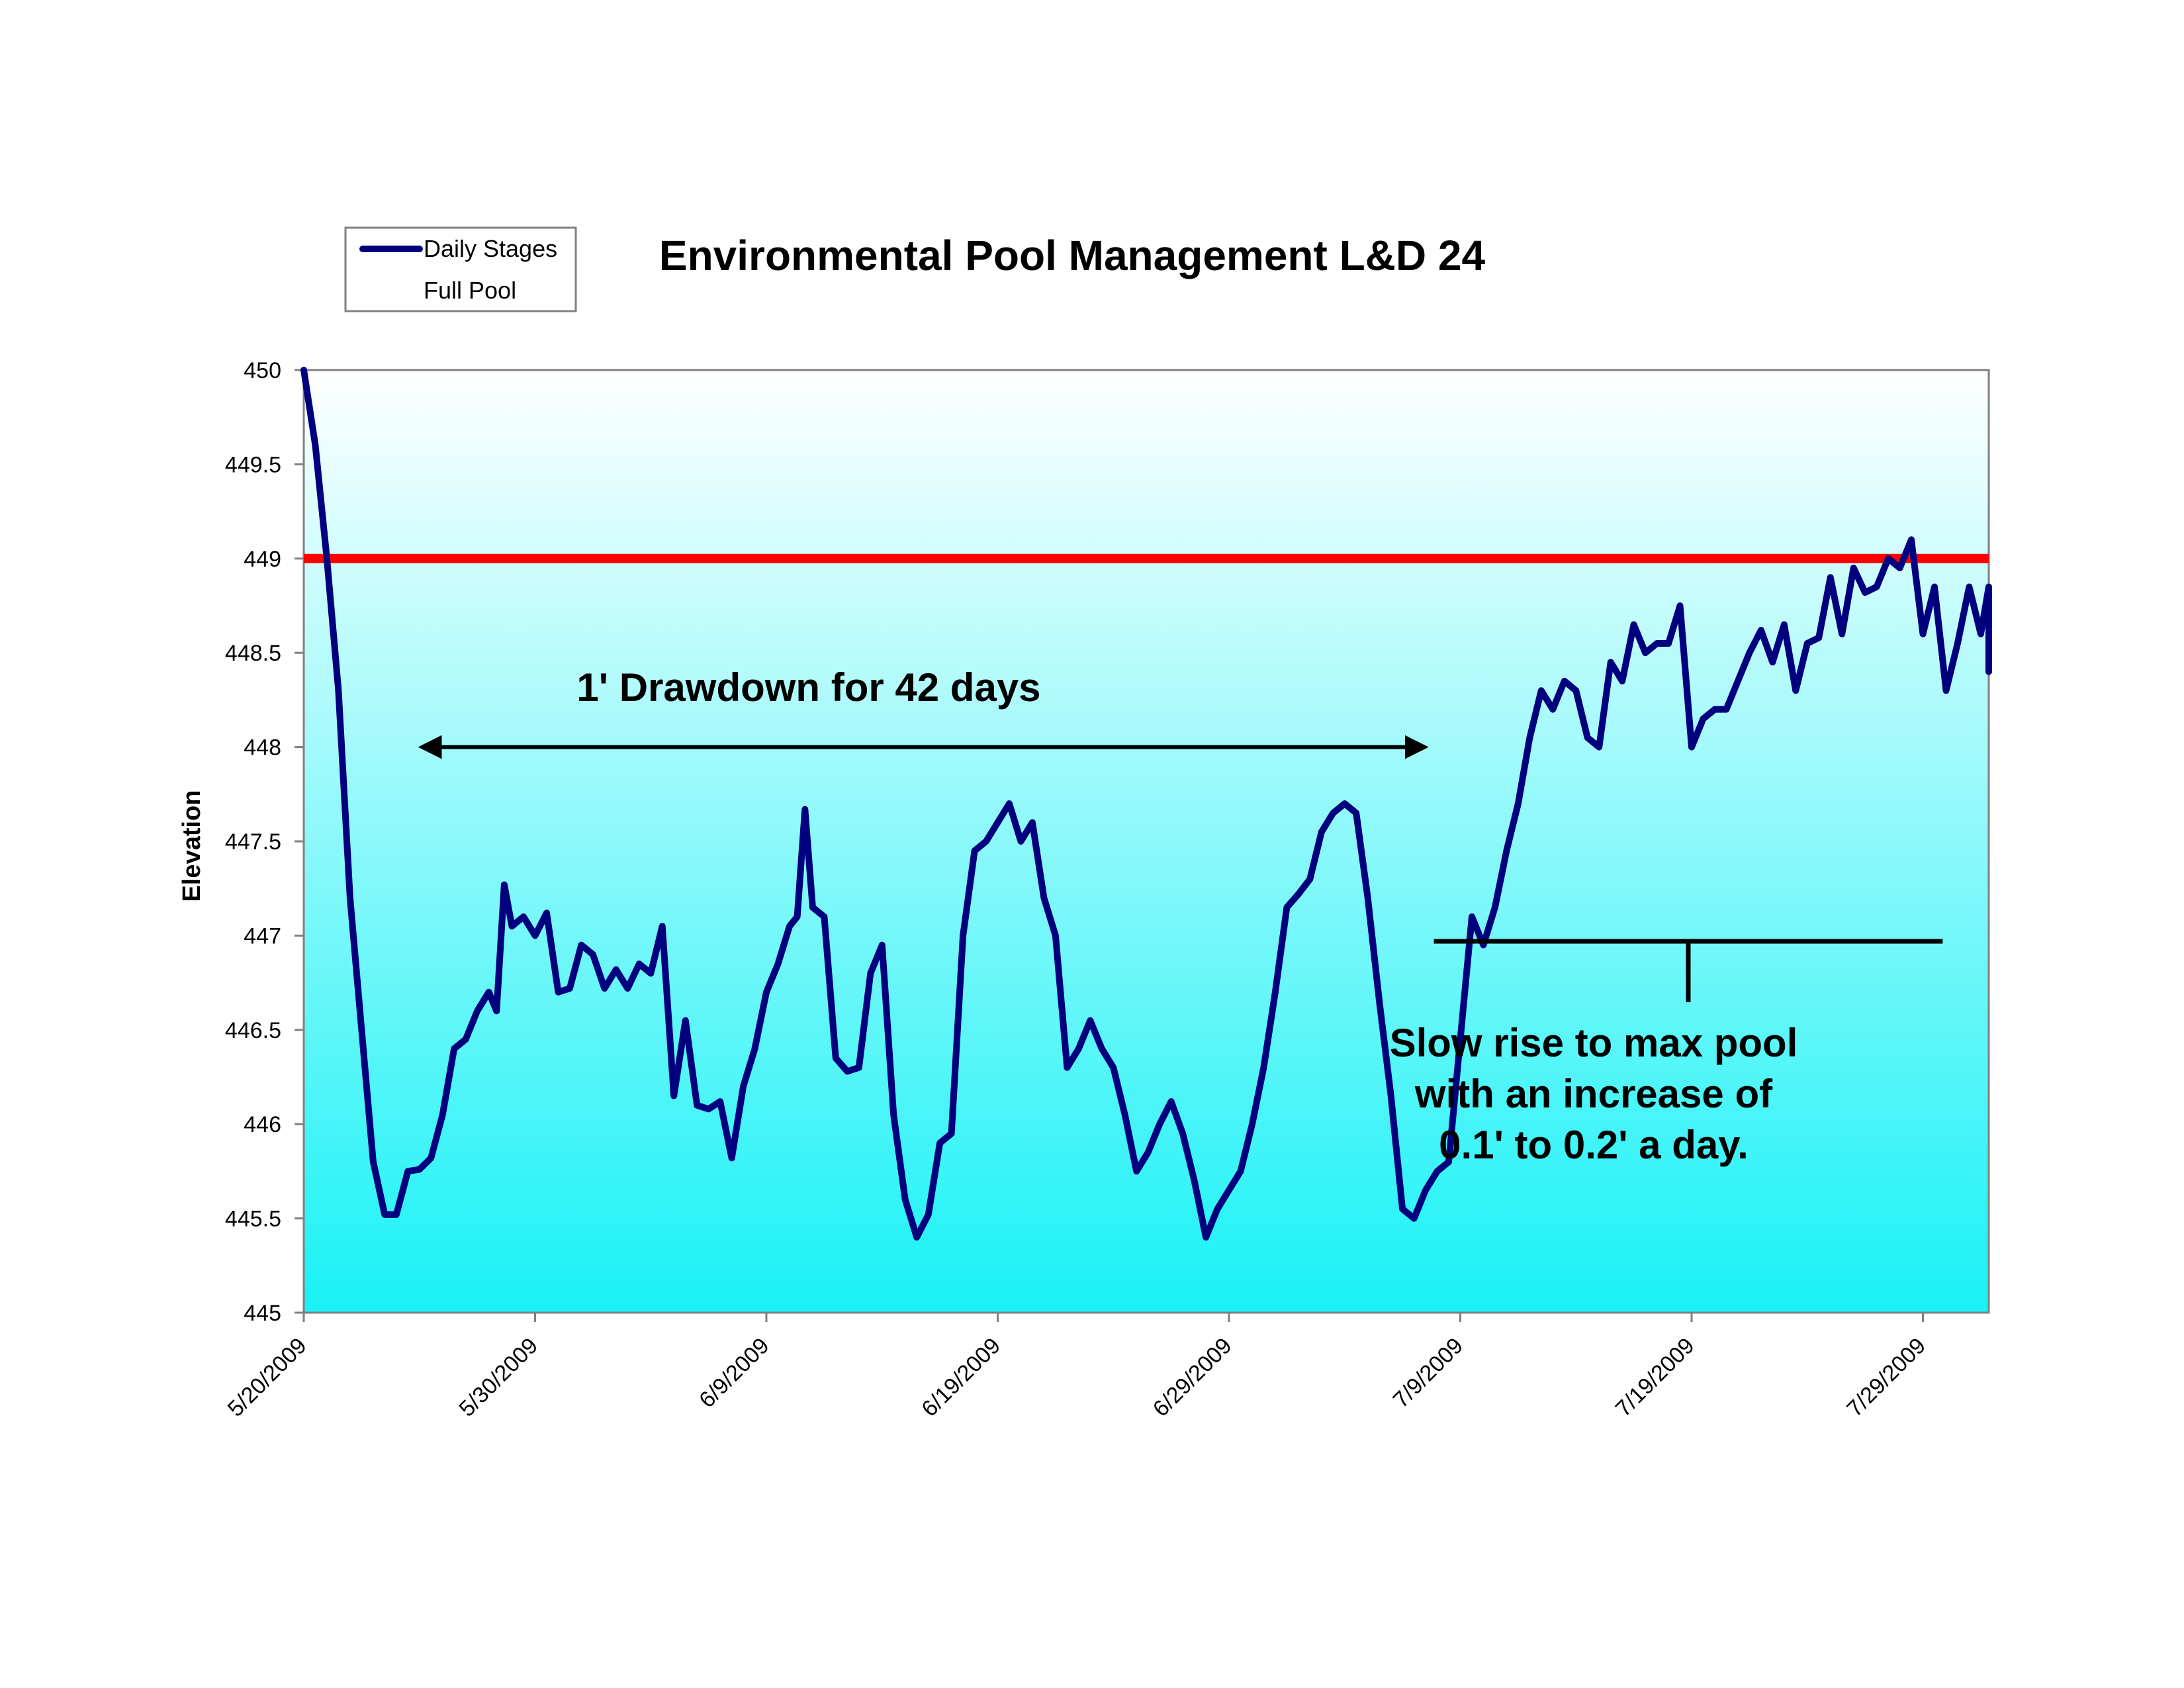  I want to click on legend-box, so click(461, 269).